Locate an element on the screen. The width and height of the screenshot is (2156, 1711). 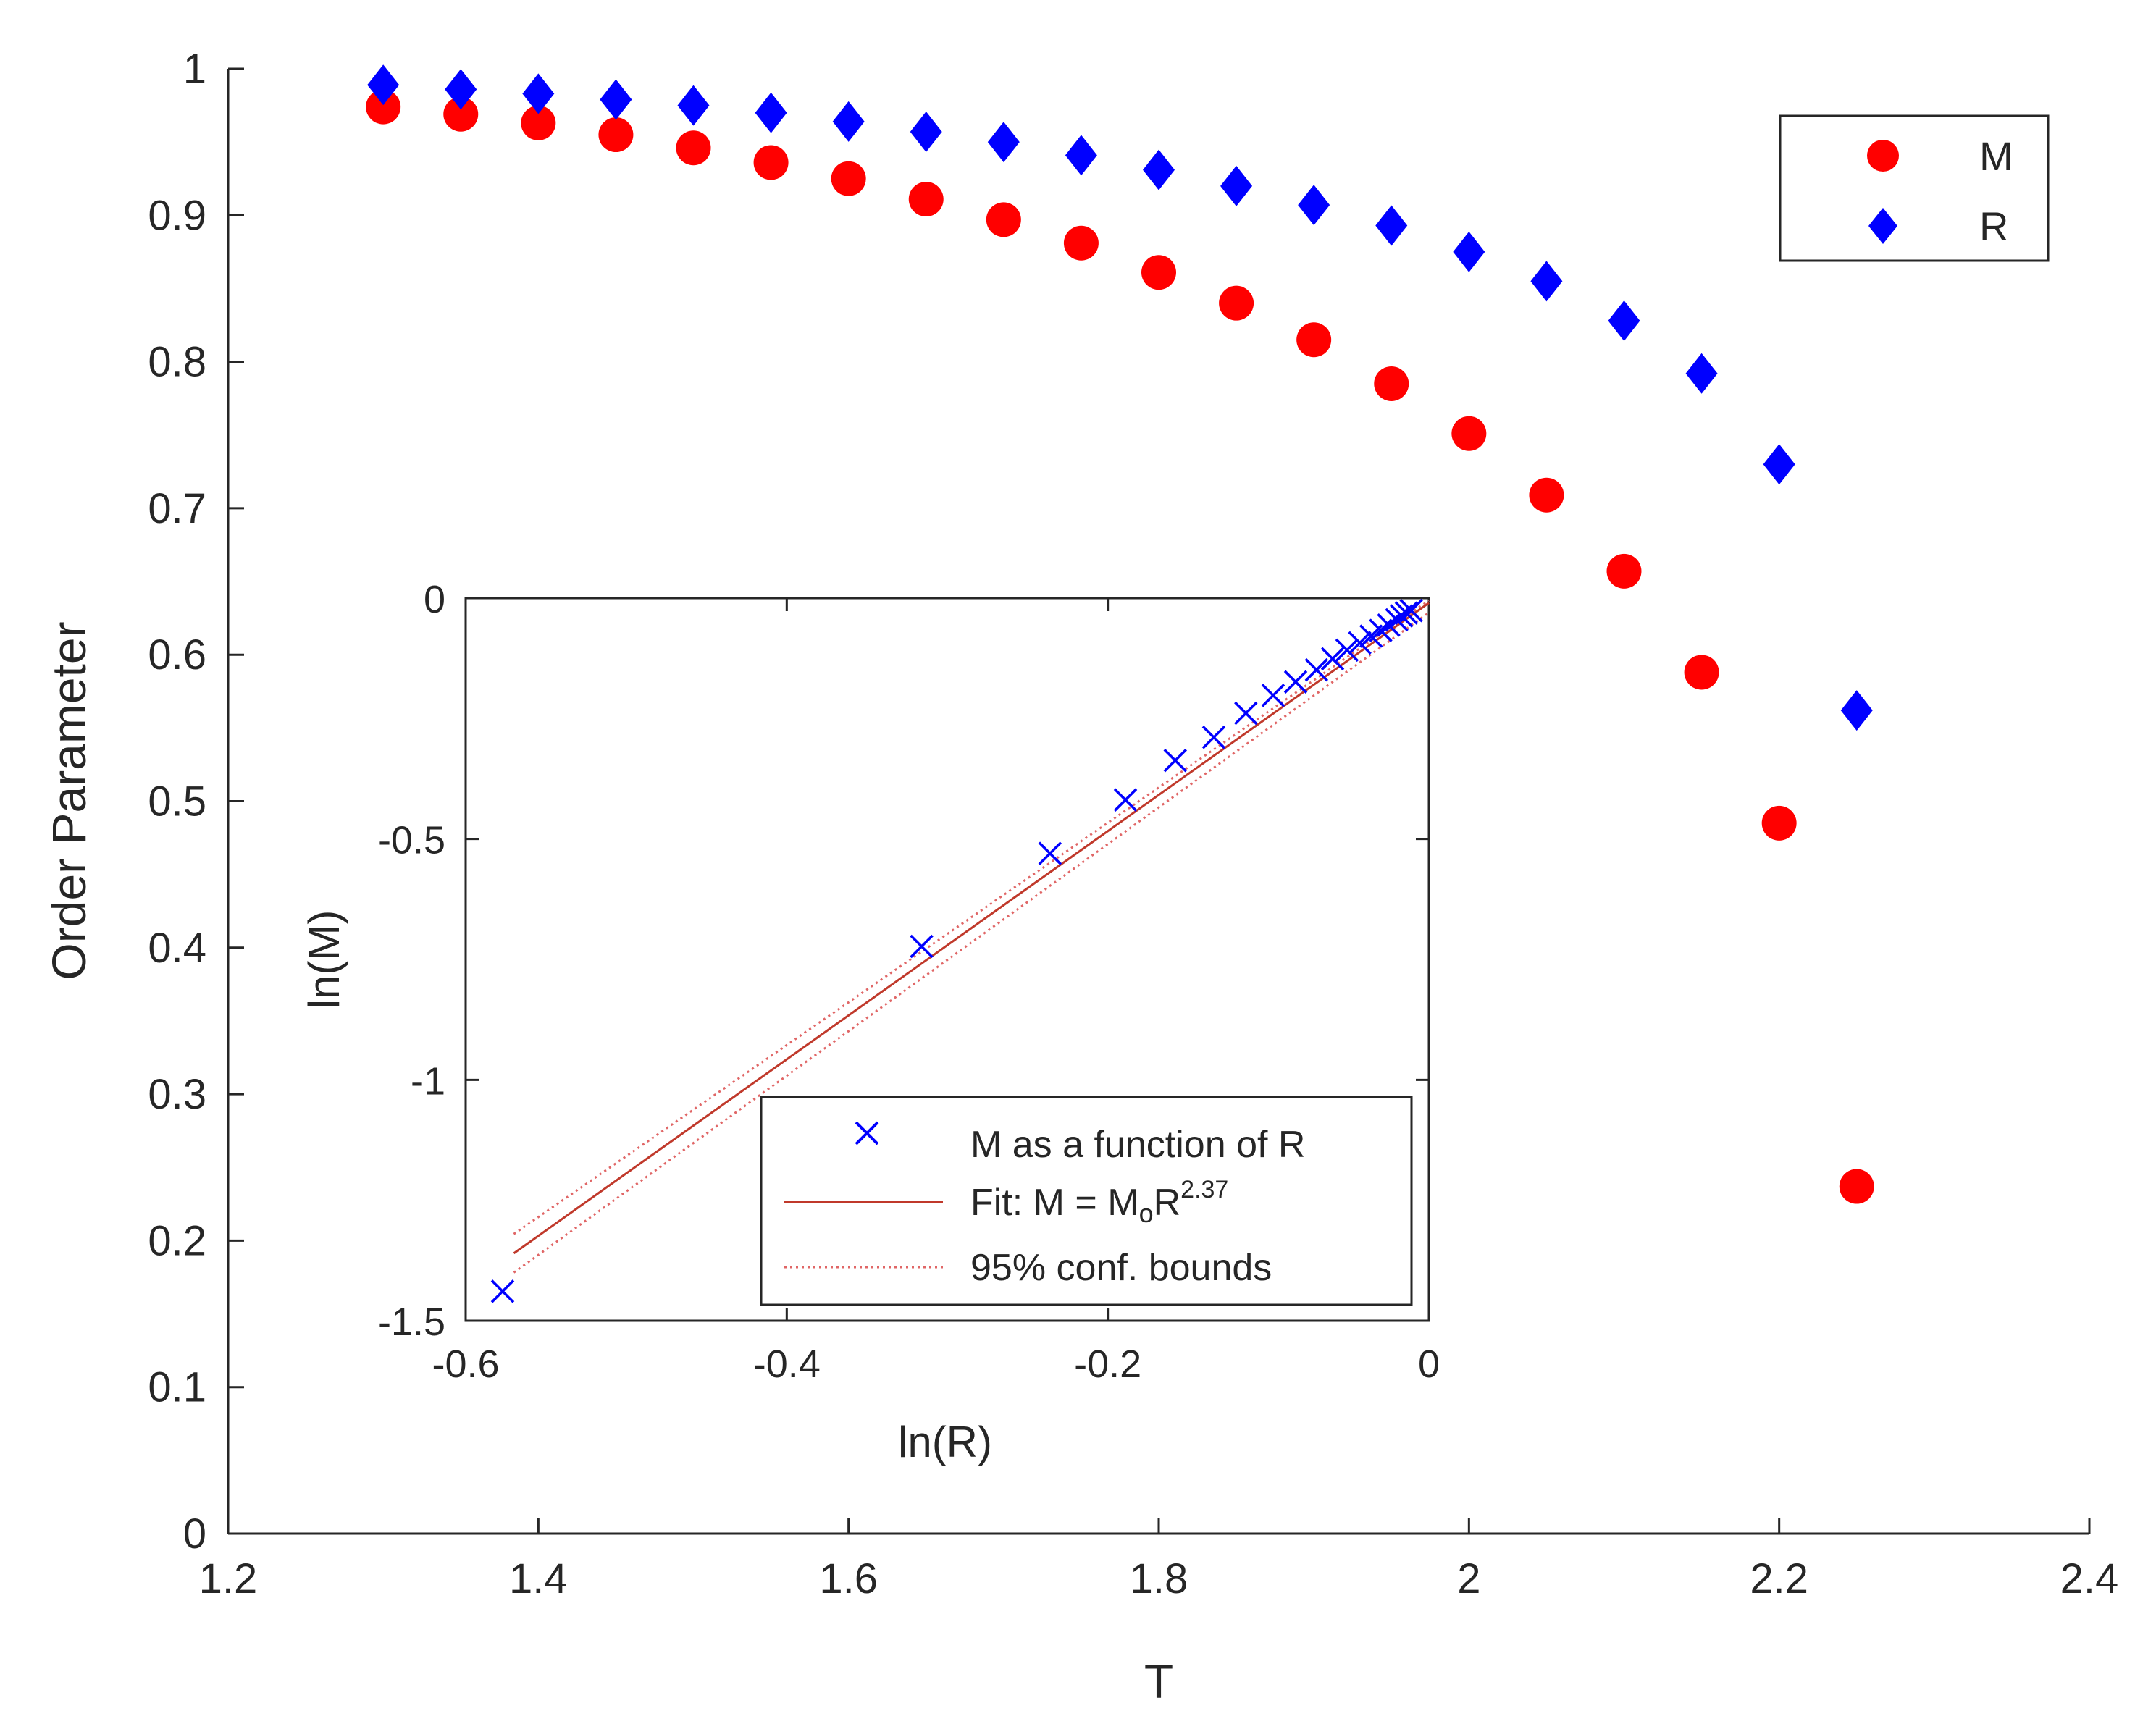
main-x-tick-label: 2.2 is located at coordinates (1779, 1578).